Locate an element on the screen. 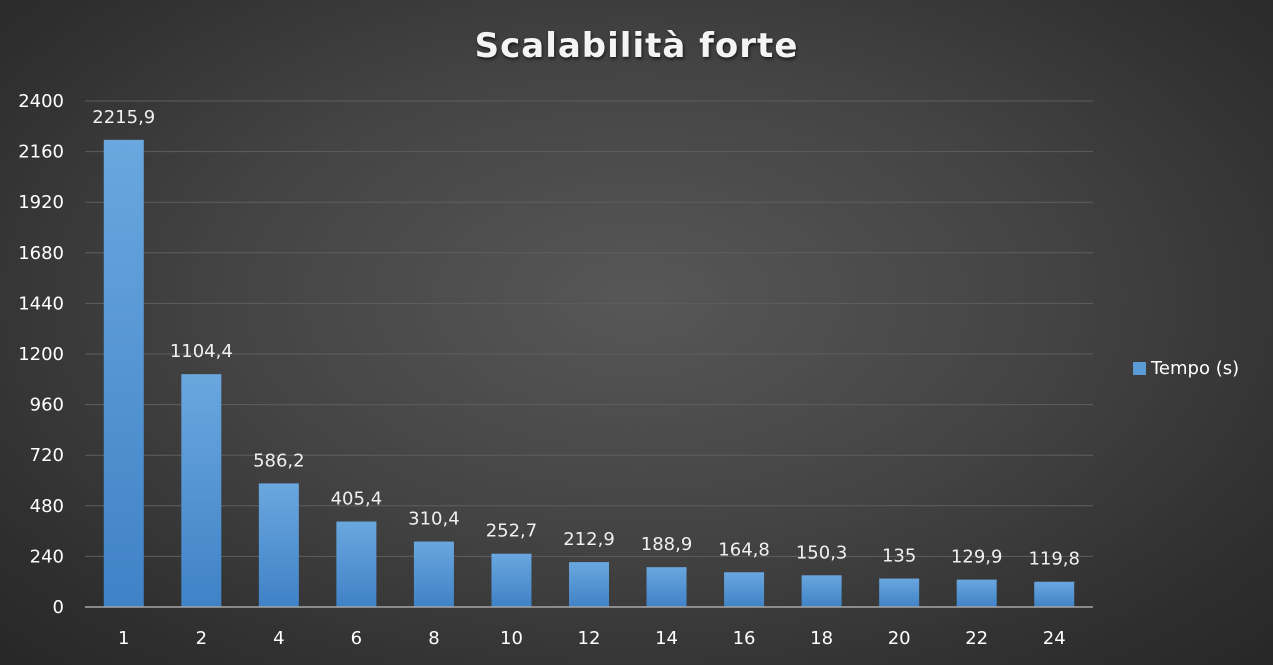 This screenshot has height=665, width=1273. x-tick-label: 6 is located at coordinates (356, 638).